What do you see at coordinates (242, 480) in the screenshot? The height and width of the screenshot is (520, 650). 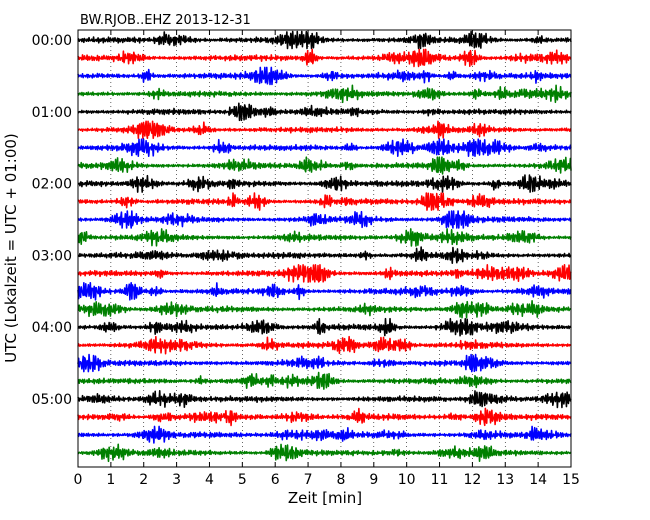 I see `x-tick-label: 5` at bounding box center [242, 480].